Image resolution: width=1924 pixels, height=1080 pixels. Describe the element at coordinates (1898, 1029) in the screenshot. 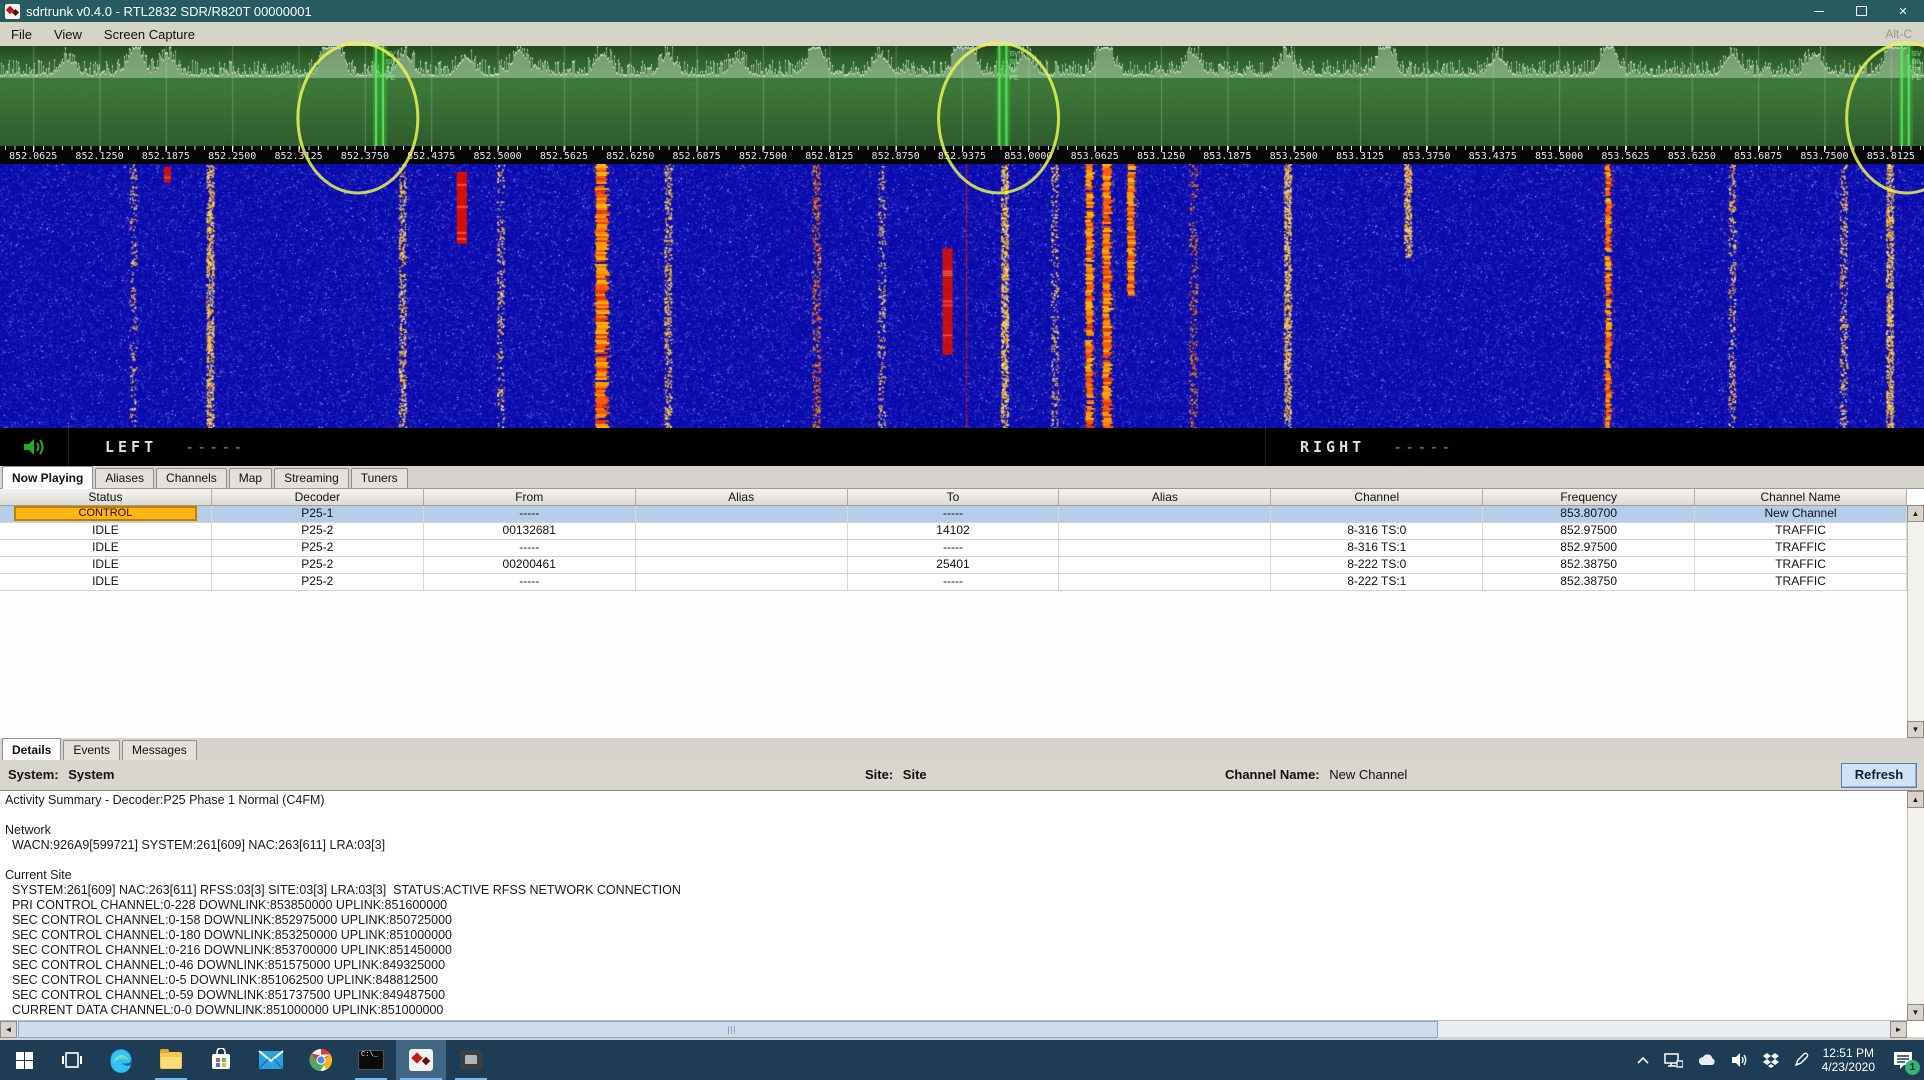

I see `details-scroll-right-button: ►` at that location.